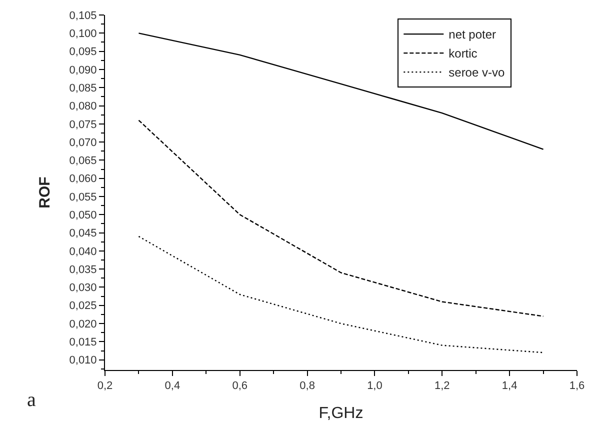 Image resolution: width=595 pixels, height=428 pixels. Describe the element at coordinates (83, 342) in the screenshot. I see `y-tick-label: 0,015` at that location.